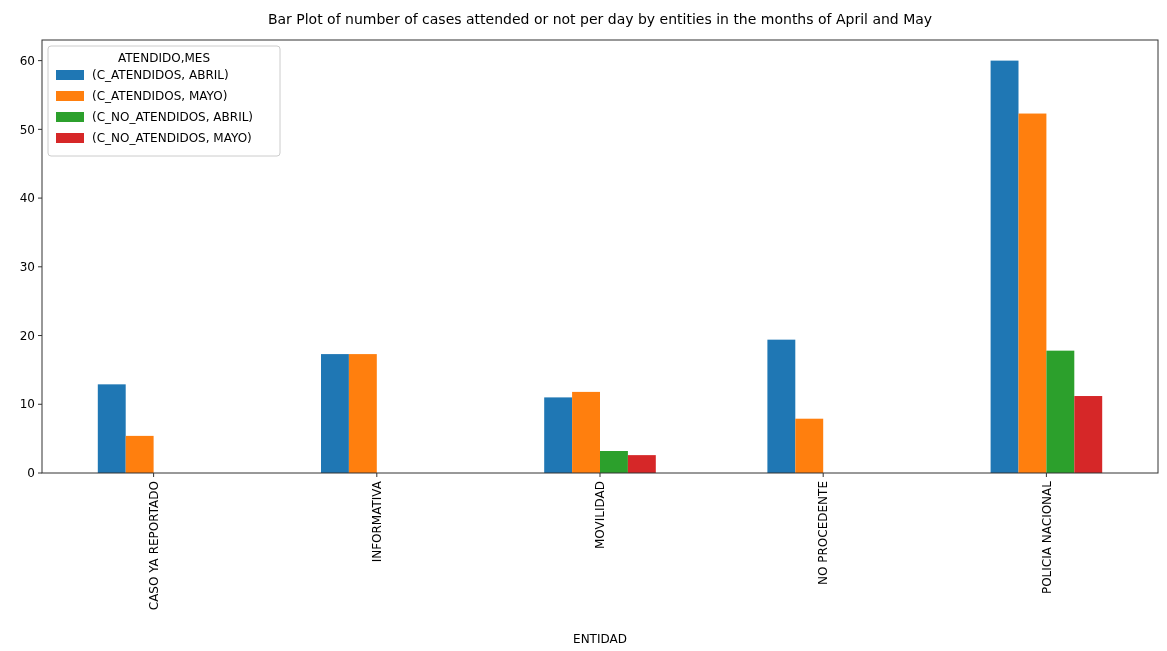 Image resolution: width=1167 pixels, height=651 pixels. What do you see at coordinates (600, 515) in the screenshot?
I see `x-tick-label: MOVILIDAD` at bounding box center [600, 515].